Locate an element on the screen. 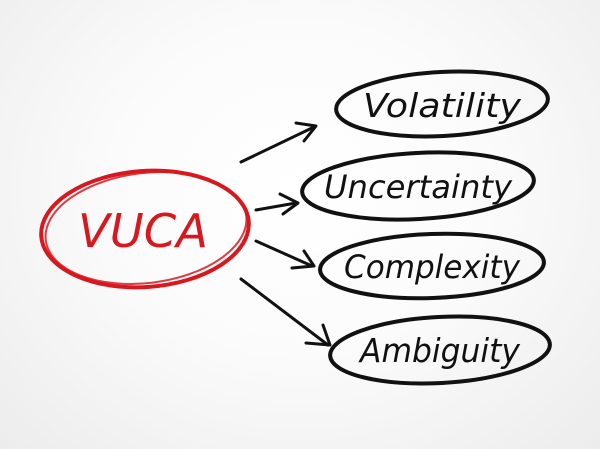 The height and width of the screenshot is (449, 600). arrow-to-volatility is located at coordinates (278, 142).